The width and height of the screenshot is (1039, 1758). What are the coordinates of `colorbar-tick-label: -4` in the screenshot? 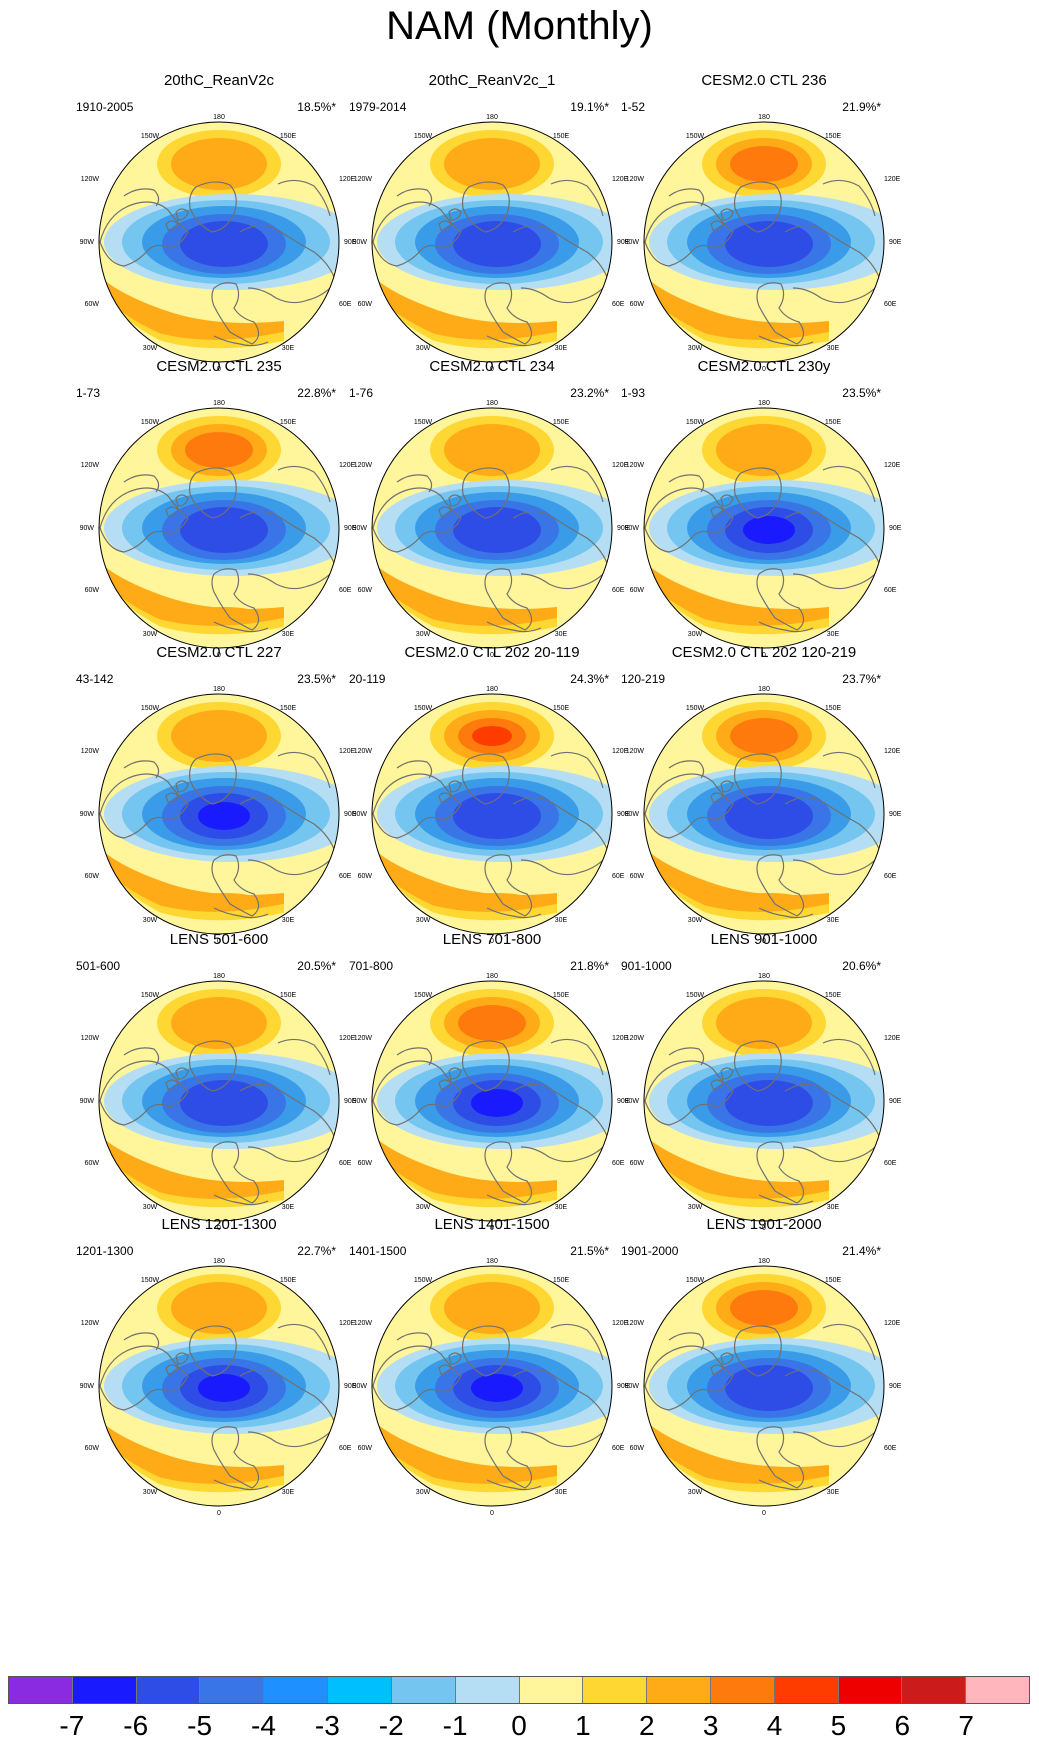 It's located at (263, 1725).